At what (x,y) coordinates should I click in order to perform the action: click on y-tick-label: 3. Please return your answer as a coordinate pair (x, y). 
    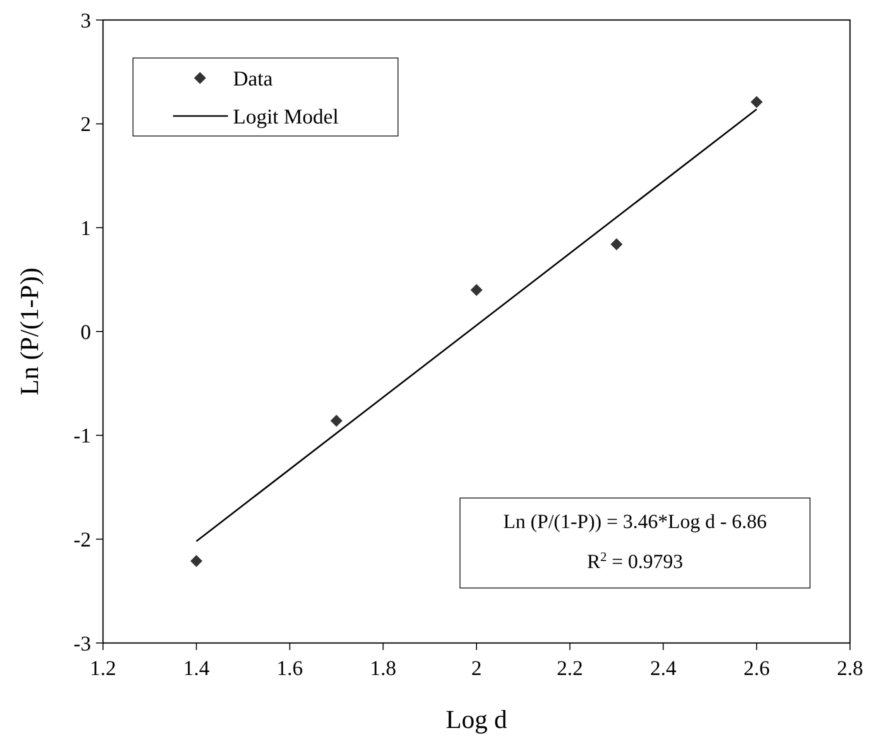
    Looking at the image, I should click on (85, 20).